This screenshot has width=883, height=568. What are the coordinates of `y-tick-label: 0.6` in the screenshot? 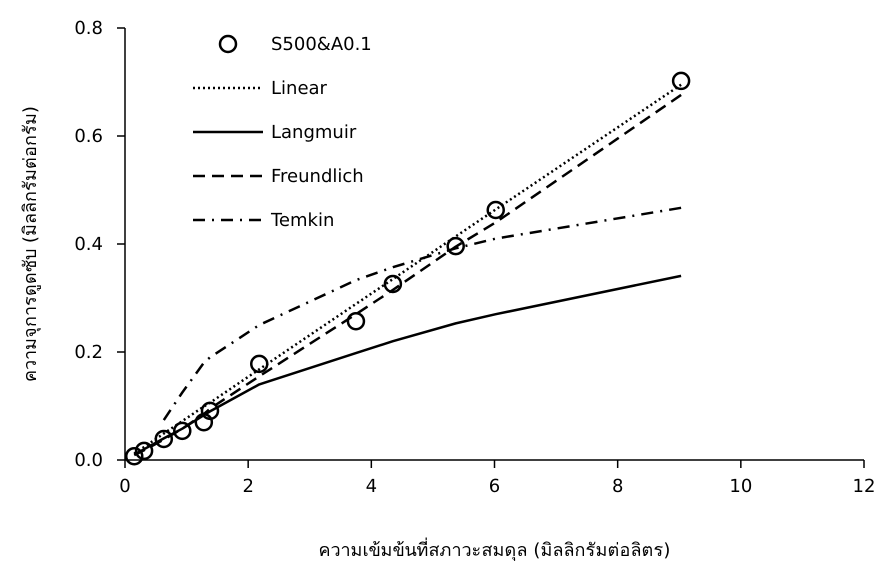 It's located at (88, 136).